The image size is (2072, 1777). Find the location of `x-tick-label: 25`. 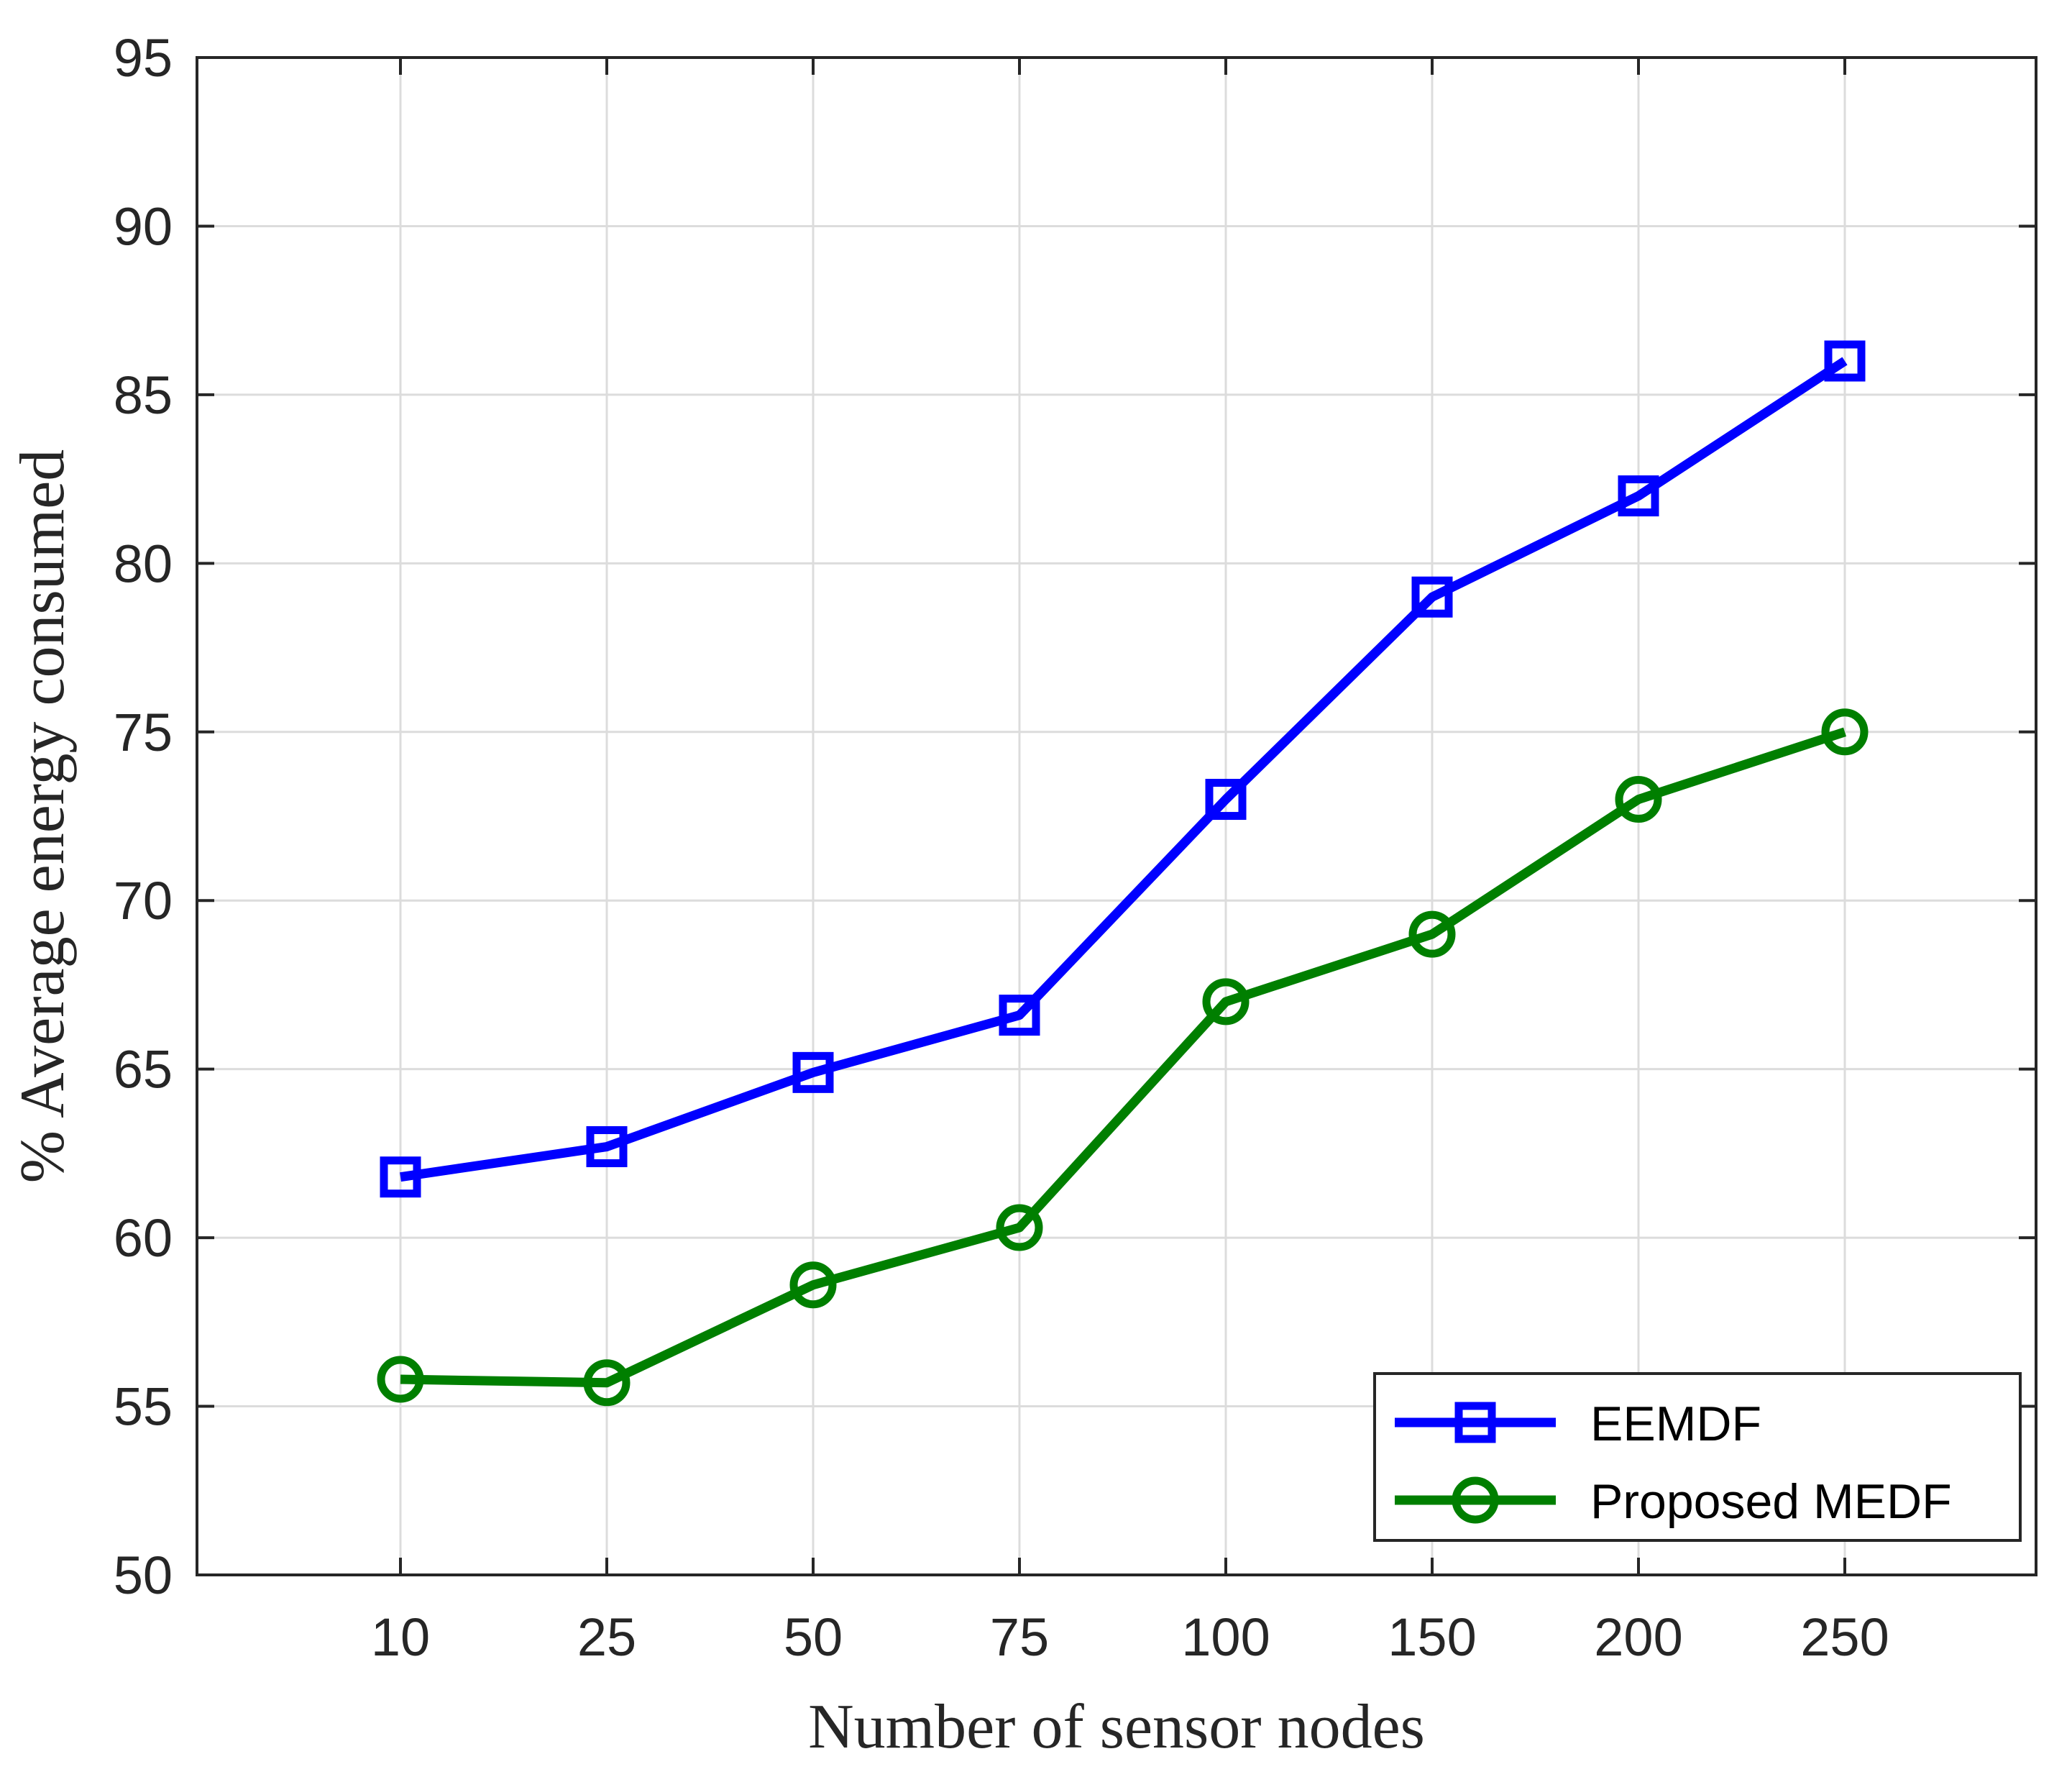

x-tick-label: 25 is located at coordinates (606, 1637).